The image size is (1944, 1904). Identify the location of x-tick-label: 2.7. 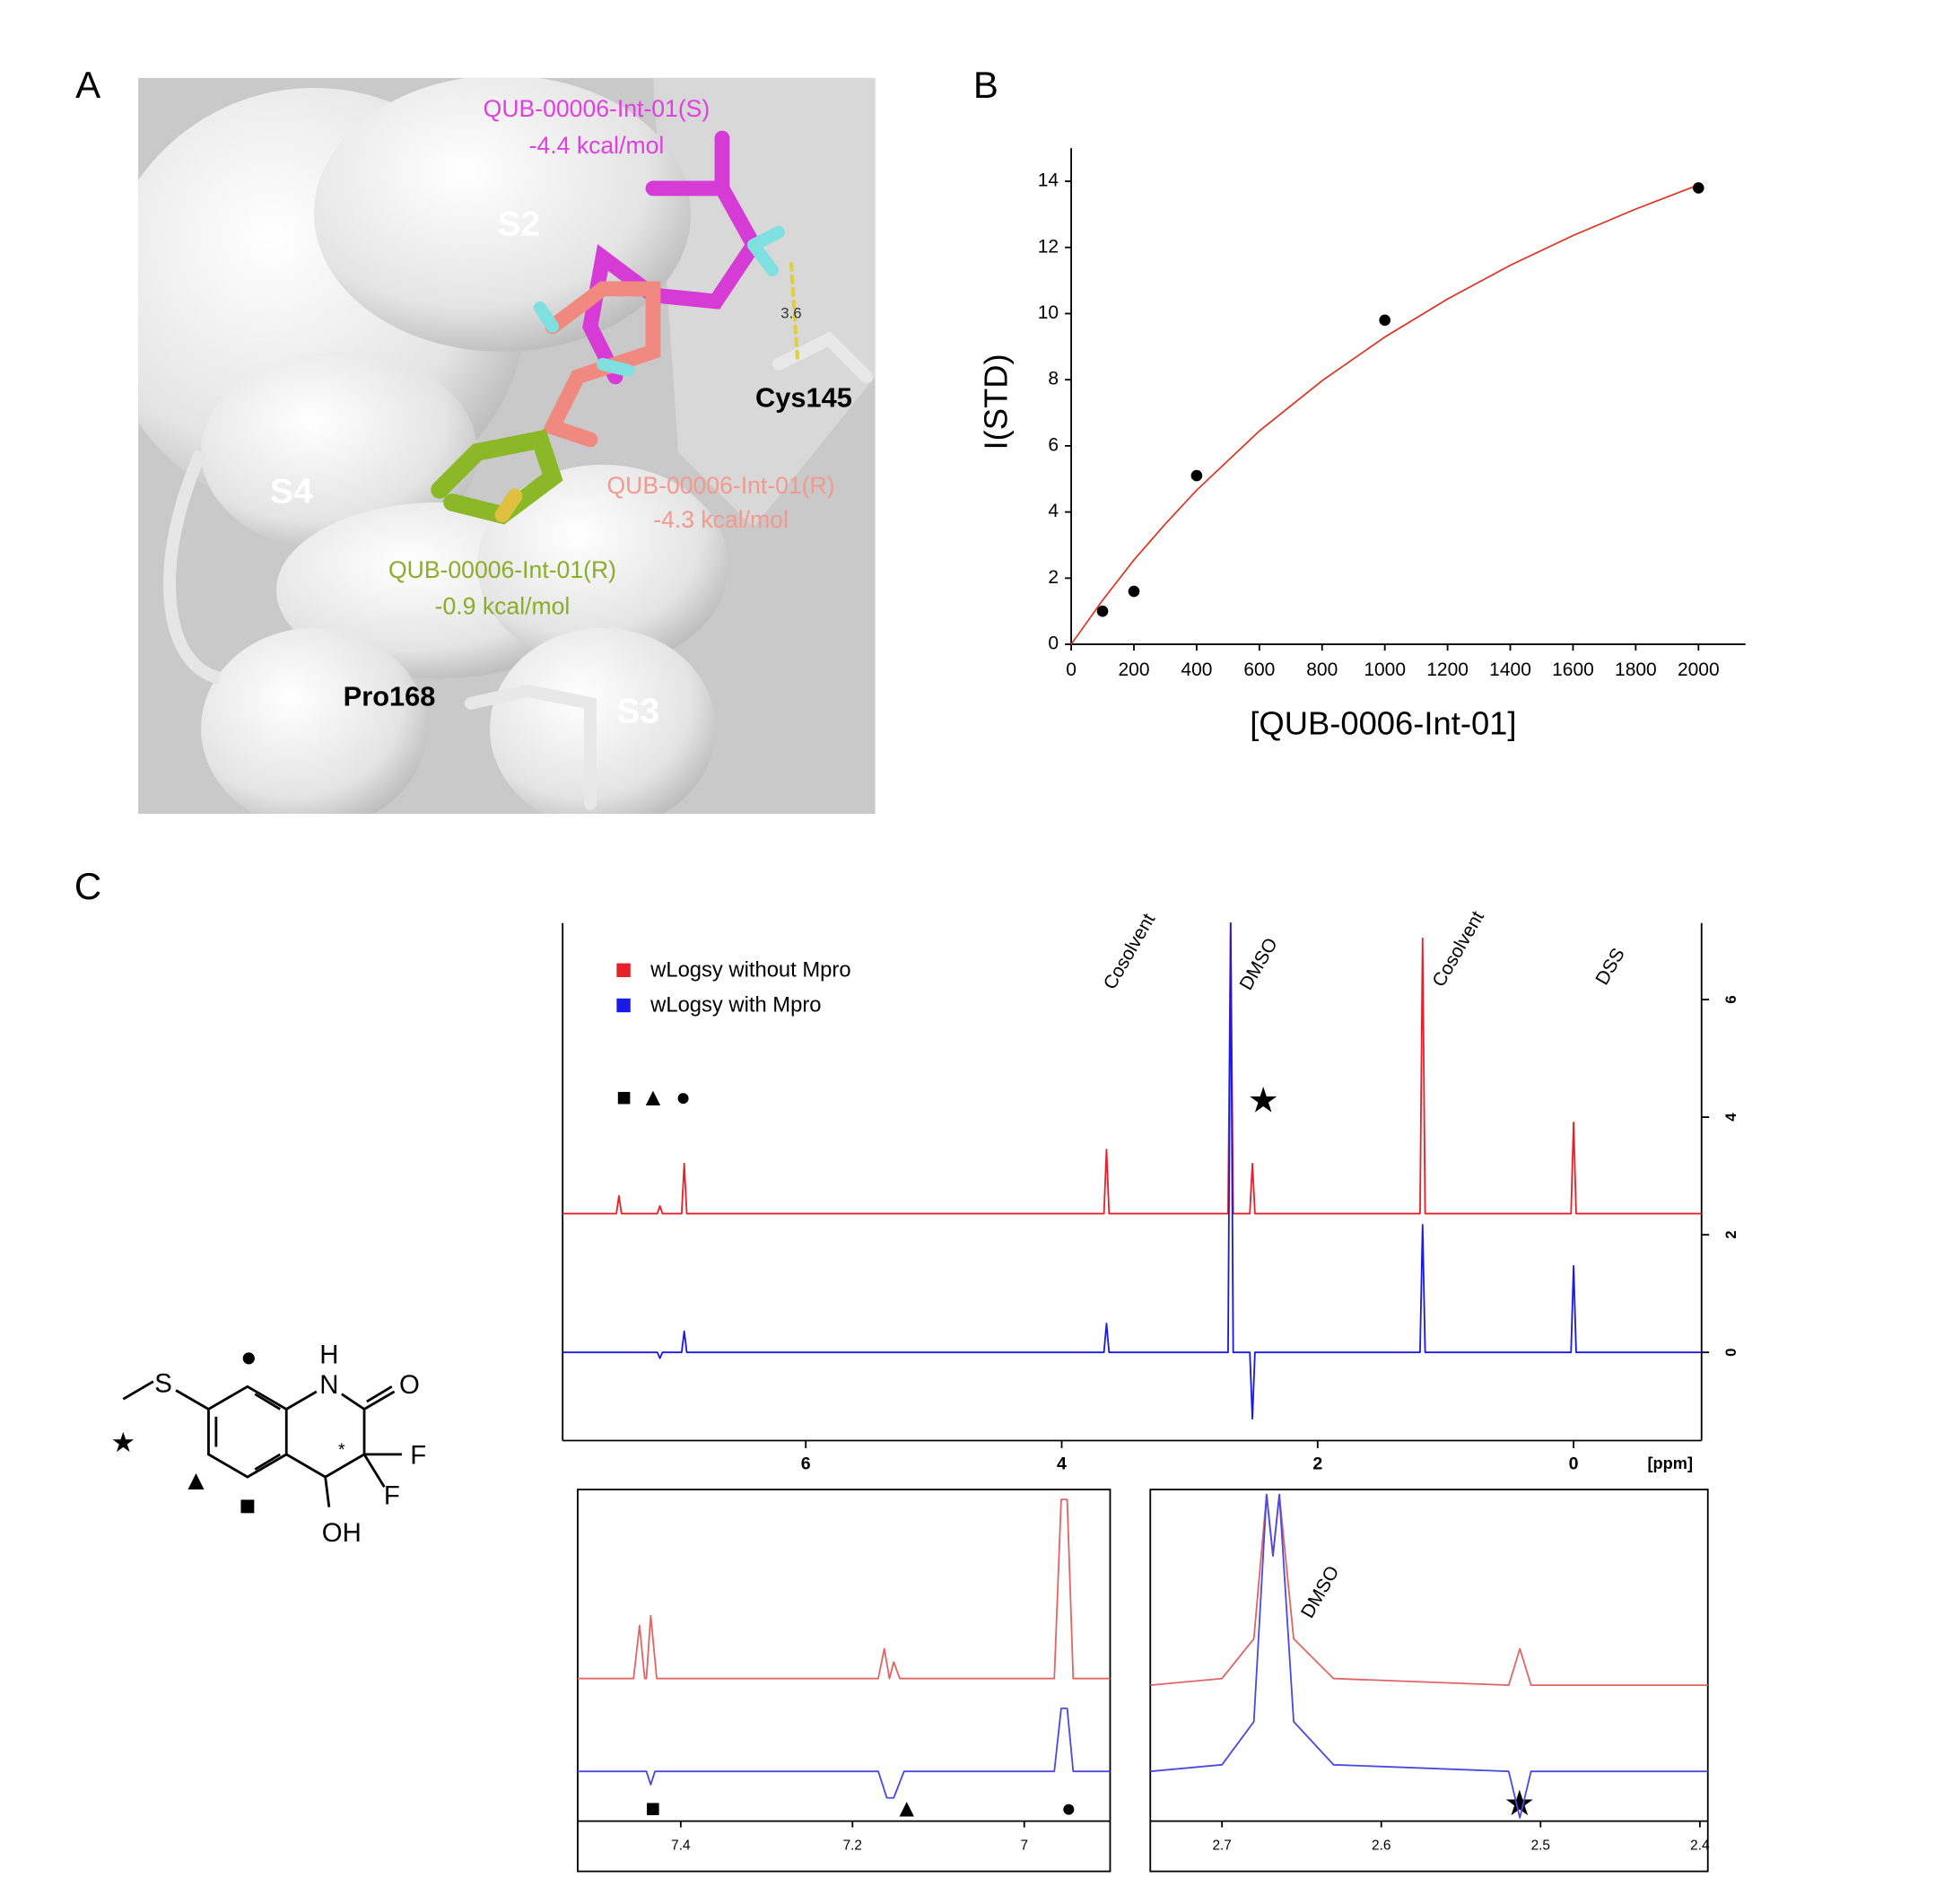
(1221, 1846).